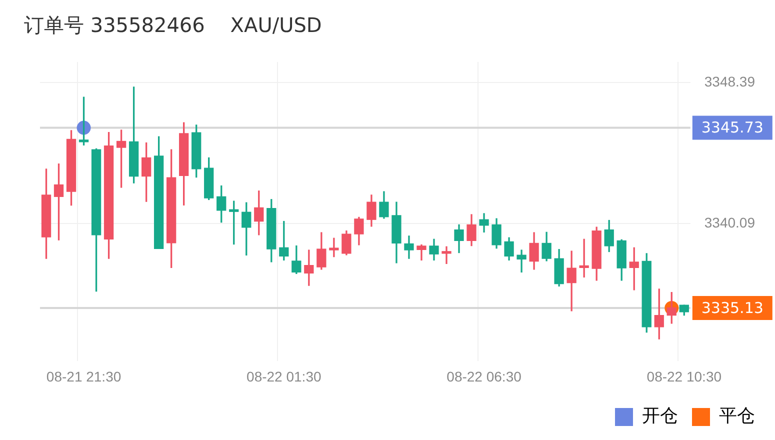  What do you see at coordinates (732, 127) in the screenshot?
I see `ref-line-label: 3345.73` at bounding box center [732, 127].